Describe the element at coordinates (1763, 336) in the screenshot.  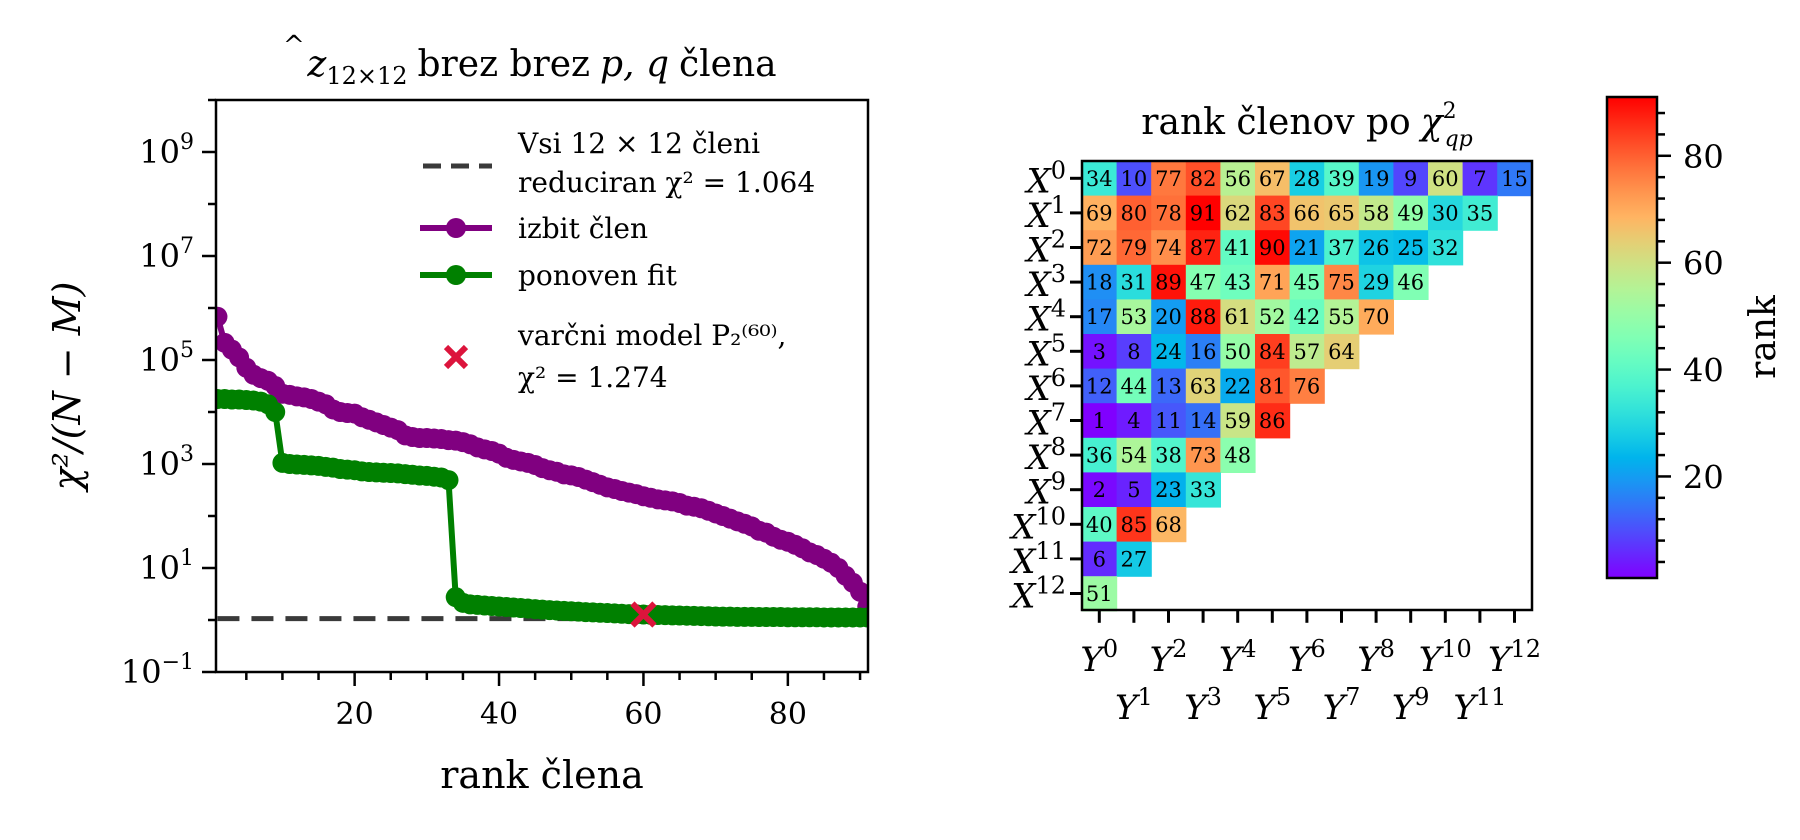
I see `colorbar-label: rank` at that location.